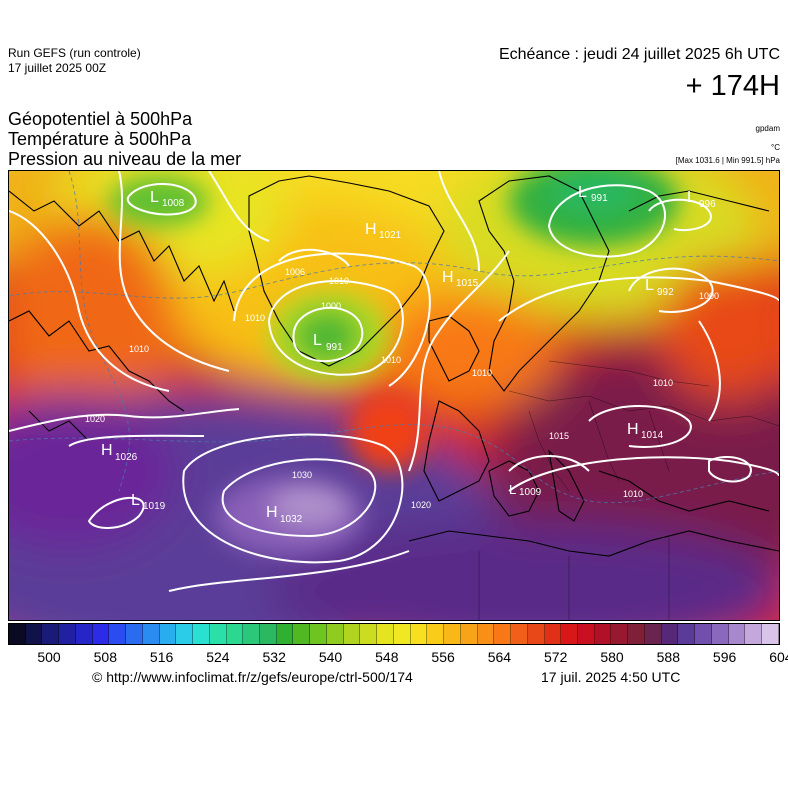  Describe the element at coordinates (556, 657) in the screenshot. I see `colorbar-tick-label: 572` at that location.